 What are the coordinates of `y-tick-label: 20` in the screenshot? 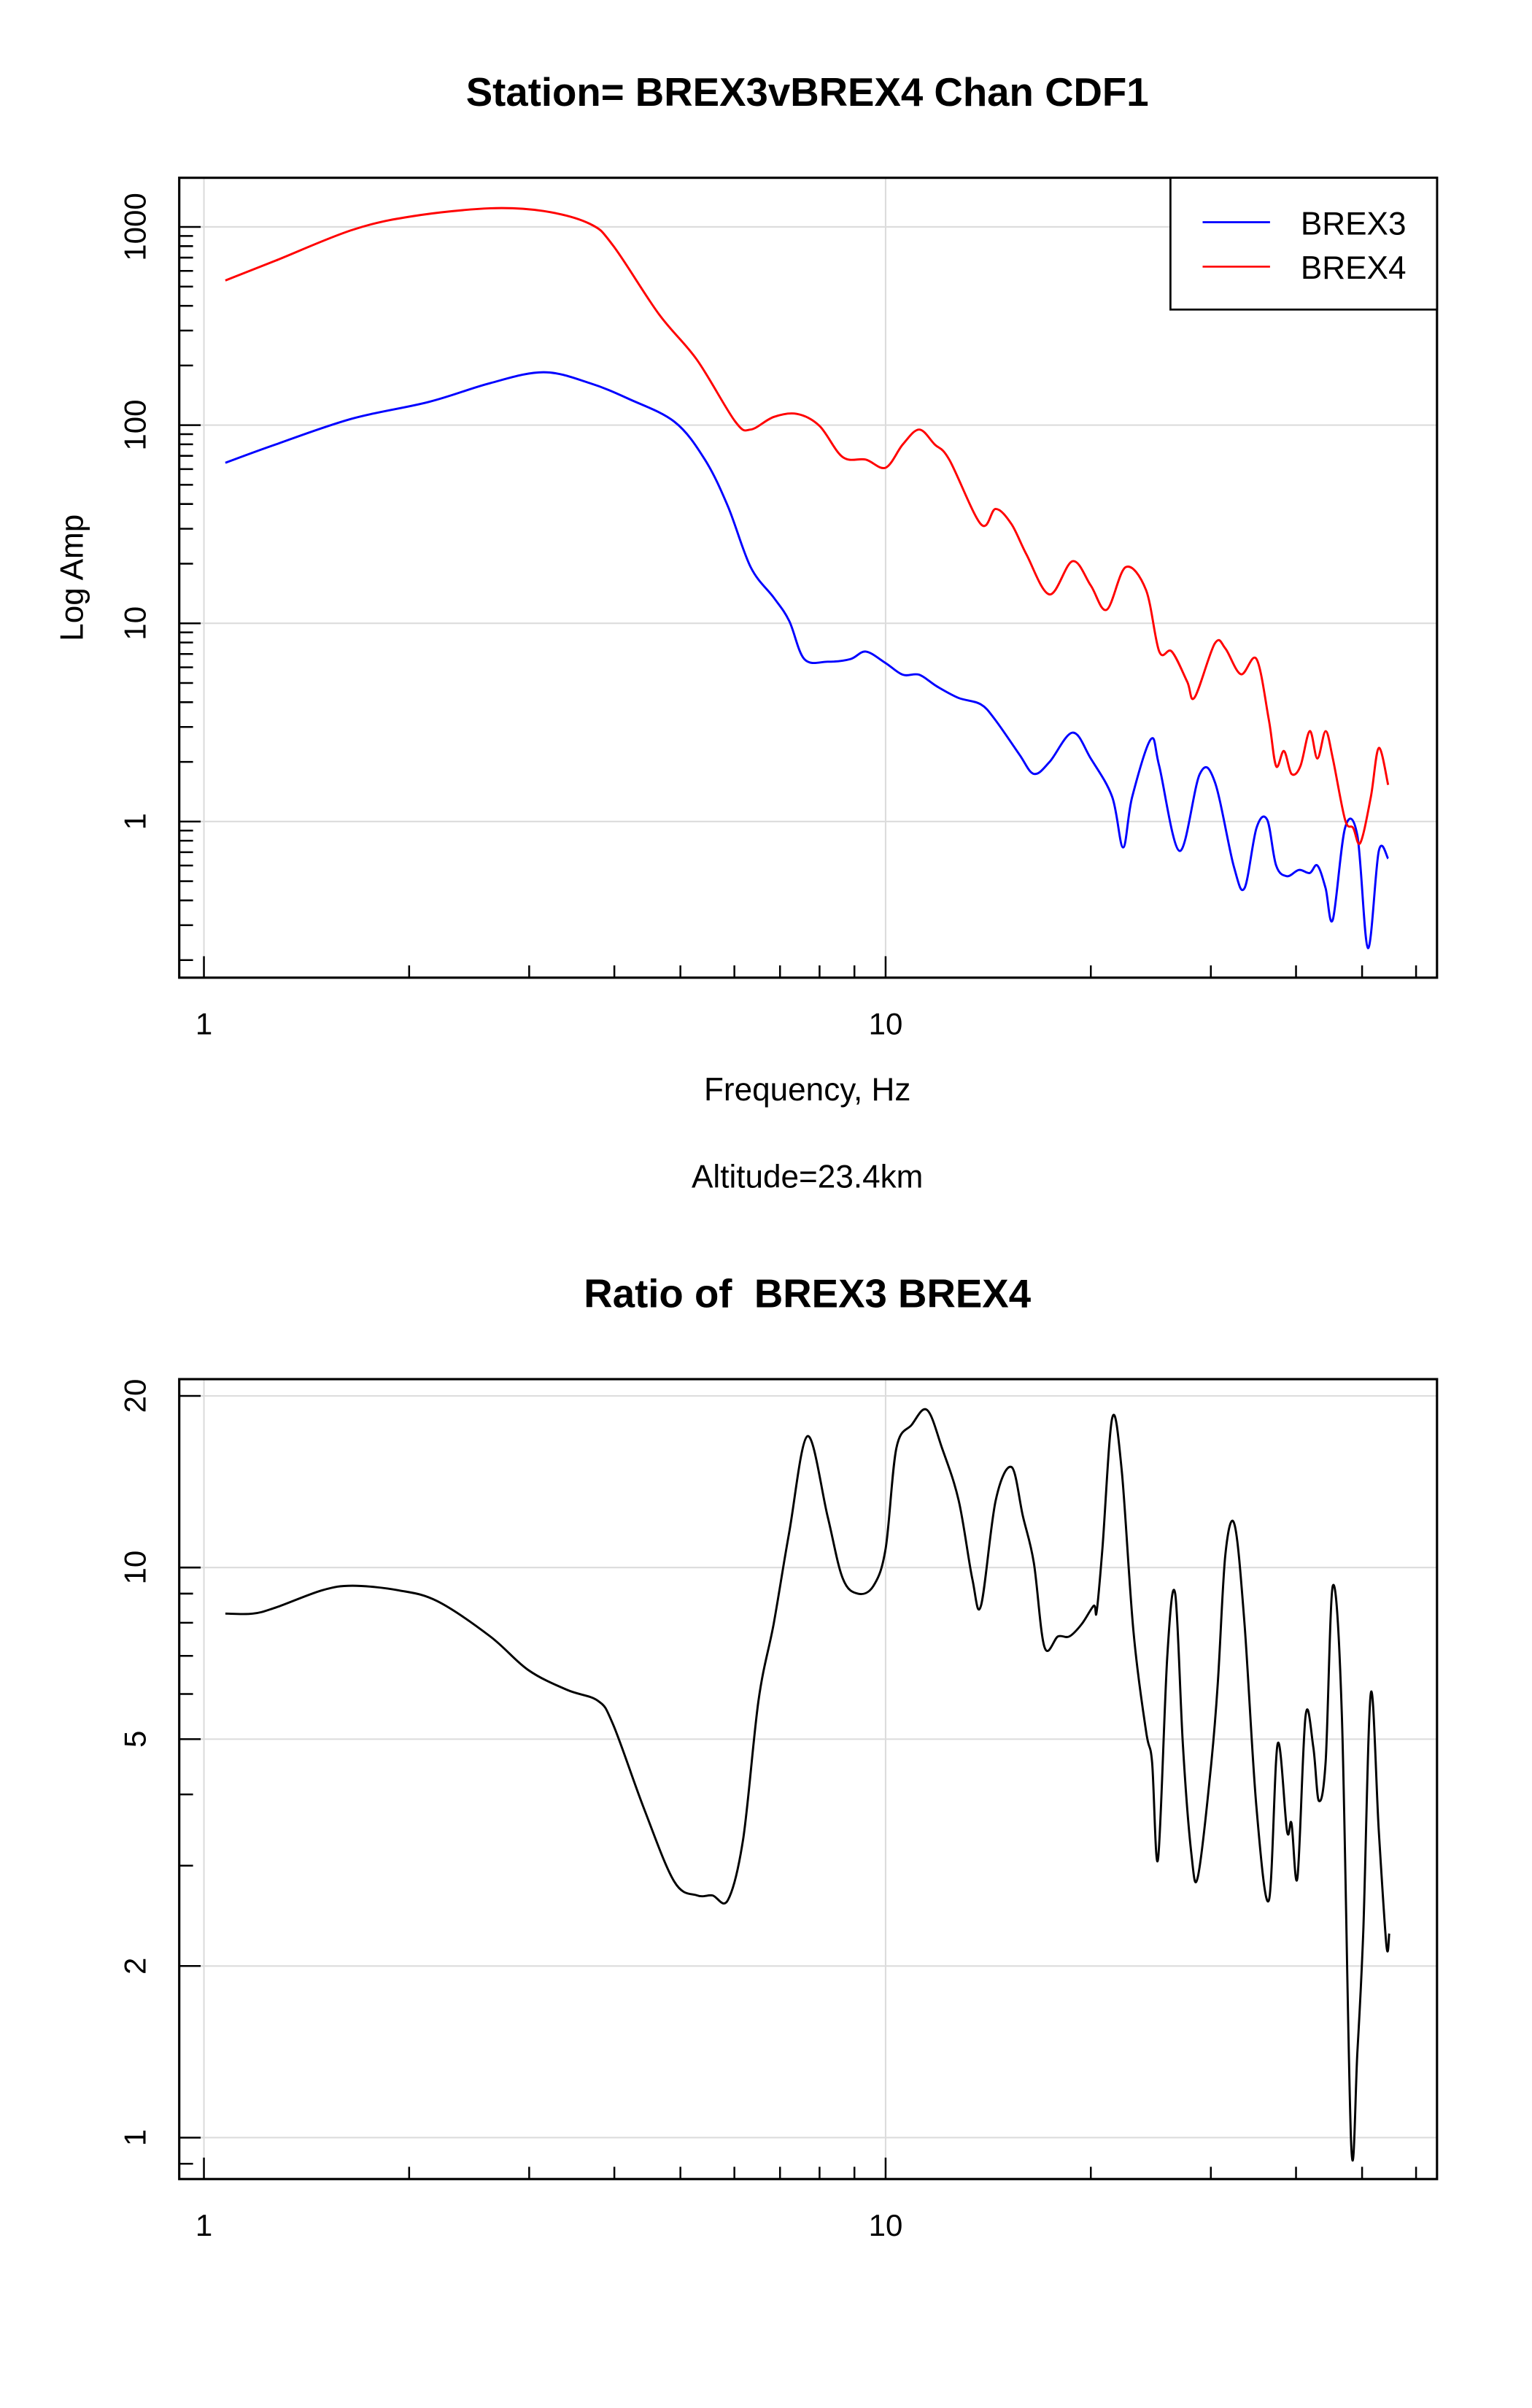 It's located at (135, 1396).